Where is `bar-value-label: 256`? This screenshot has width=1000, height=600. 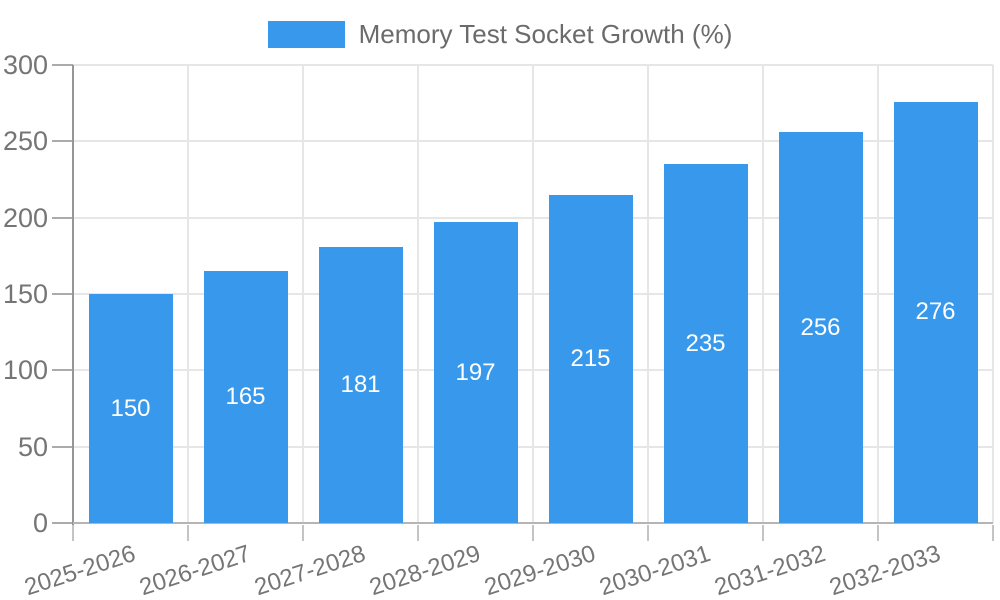
bar-value-label: 256 is located at coordinates (820, 327).